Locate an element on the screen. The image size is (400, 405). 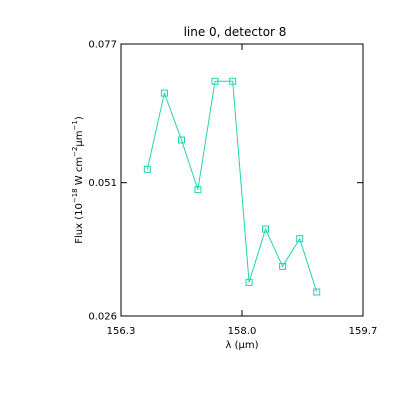
y-tick-label: 0.077 is located at coordinates (102, 45).